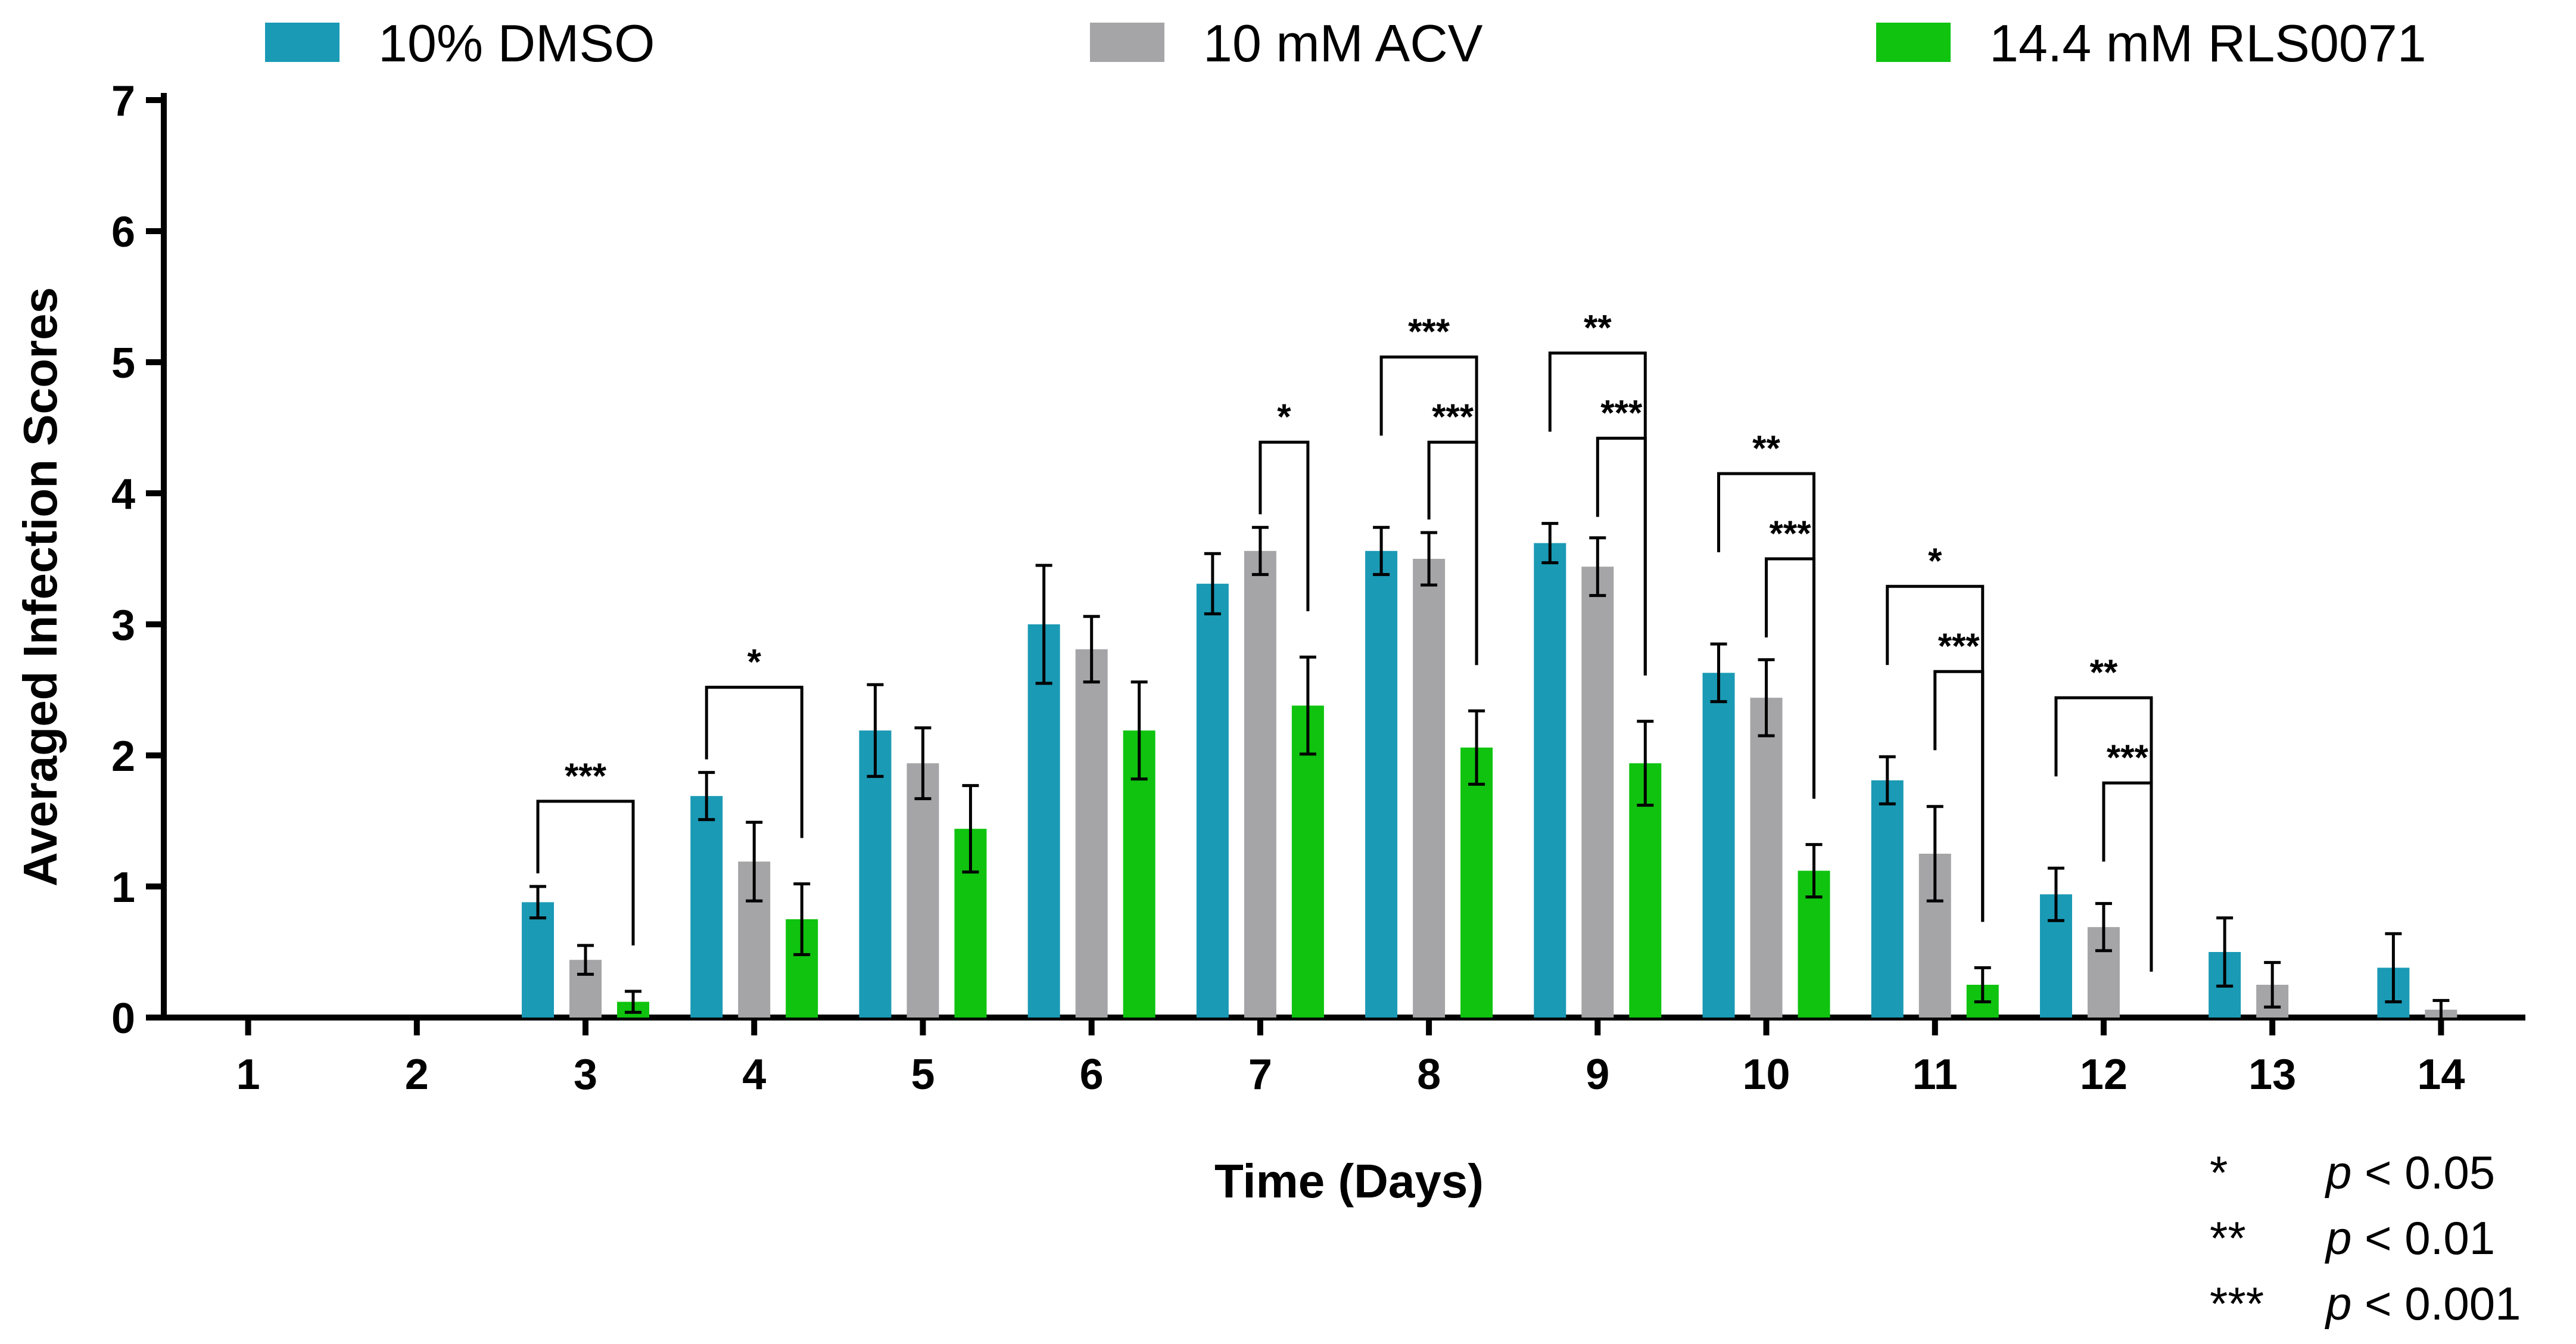 The height and width of the screenshot is (1344, 2576). What do you see at coordinates (123, 363) in the screenshot?
I see `y-tick-label: 5` at bounding box center [123, 363].